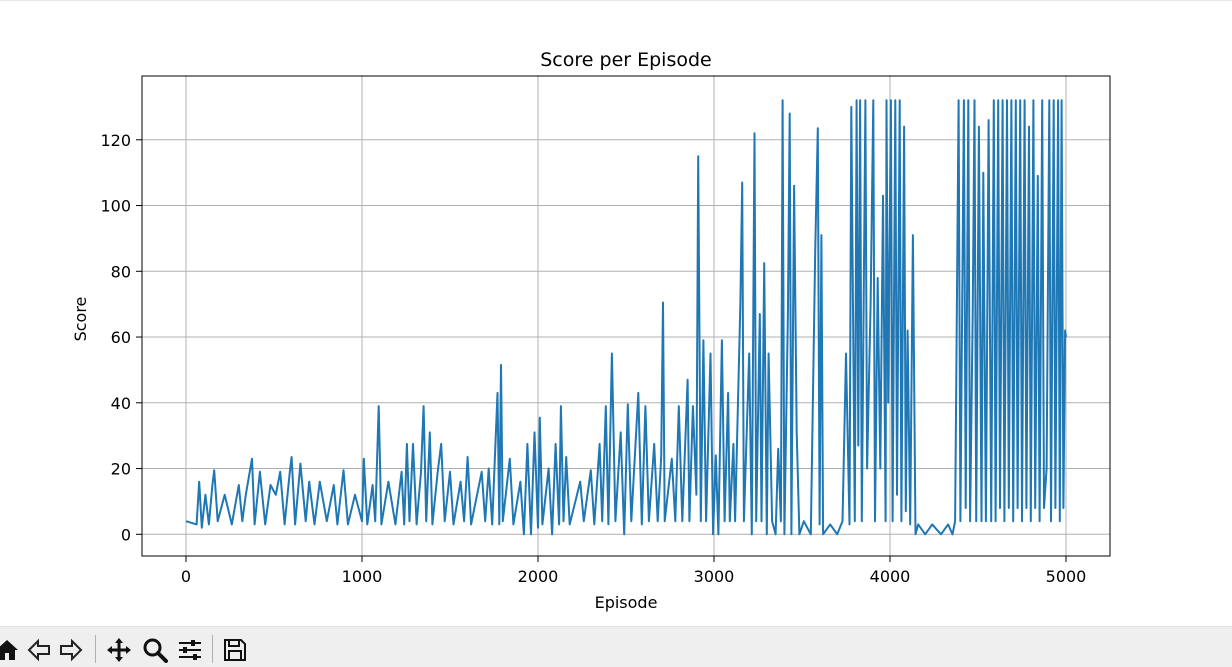  I want to click on save-button, so click(235, 650).